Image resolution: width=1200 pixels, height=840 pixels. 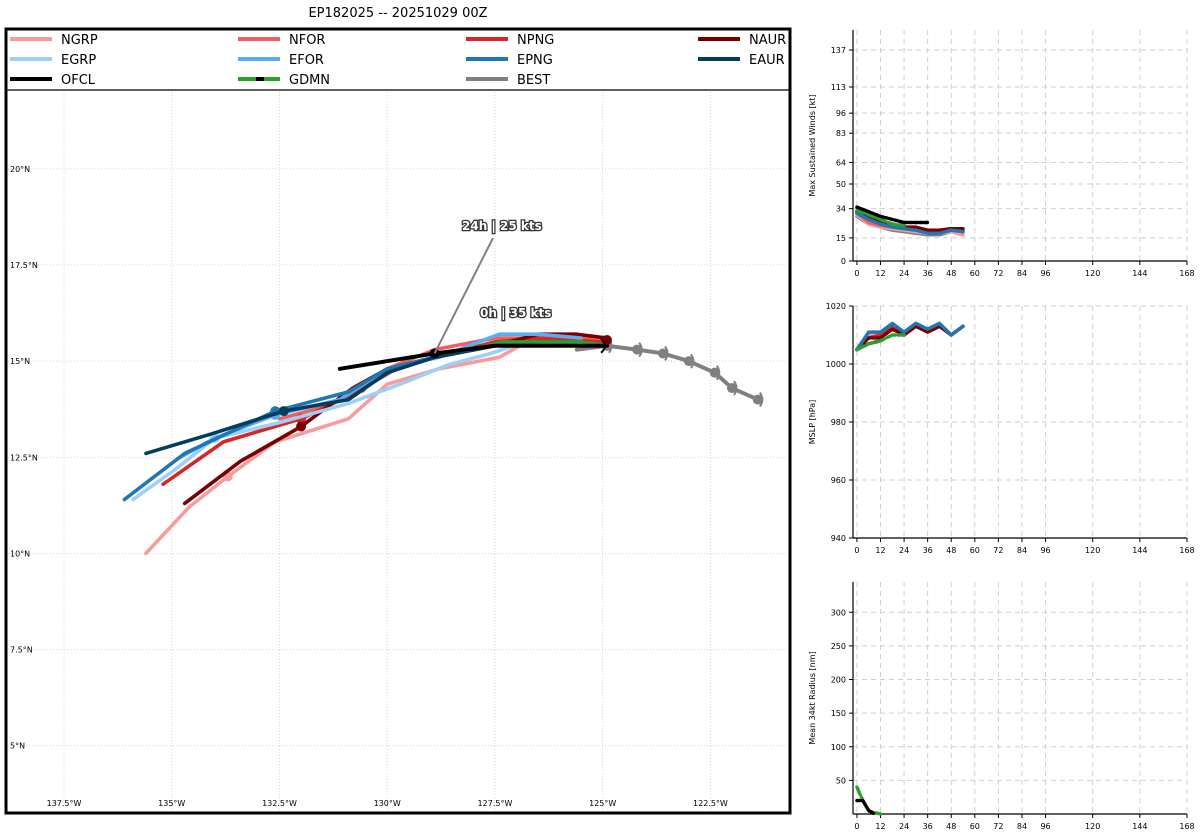 What do you see at coordinates (838, 480) in the screenshot?
I see `y-tick-label: 960` at bounding box center [838, 480].